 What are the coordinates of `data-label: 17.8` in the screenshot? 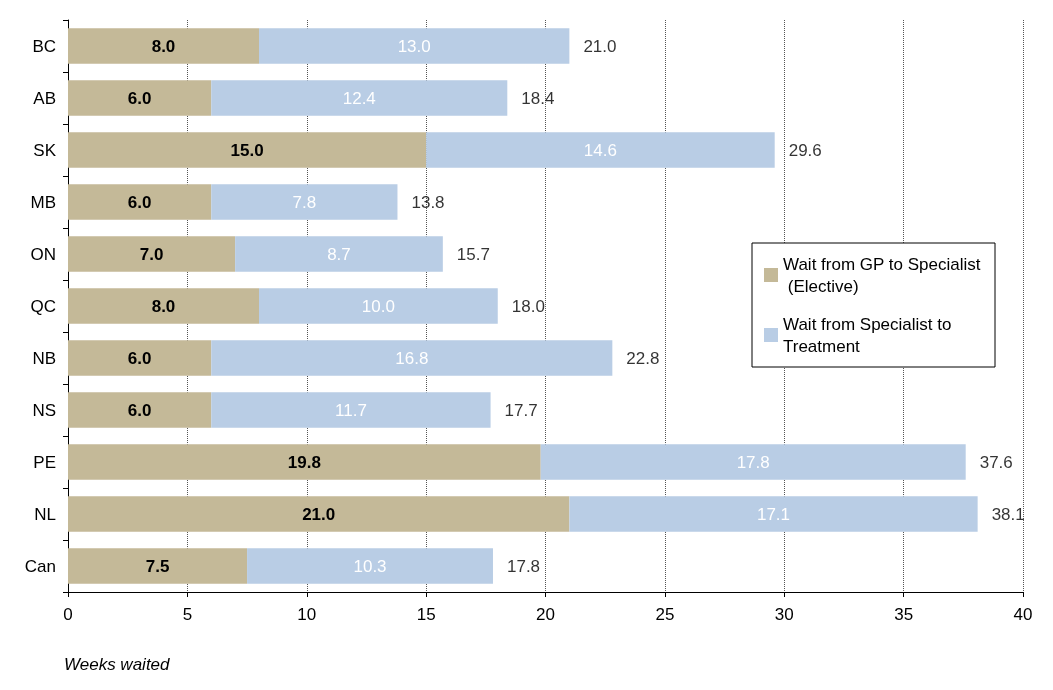 It's located at (753, 462).